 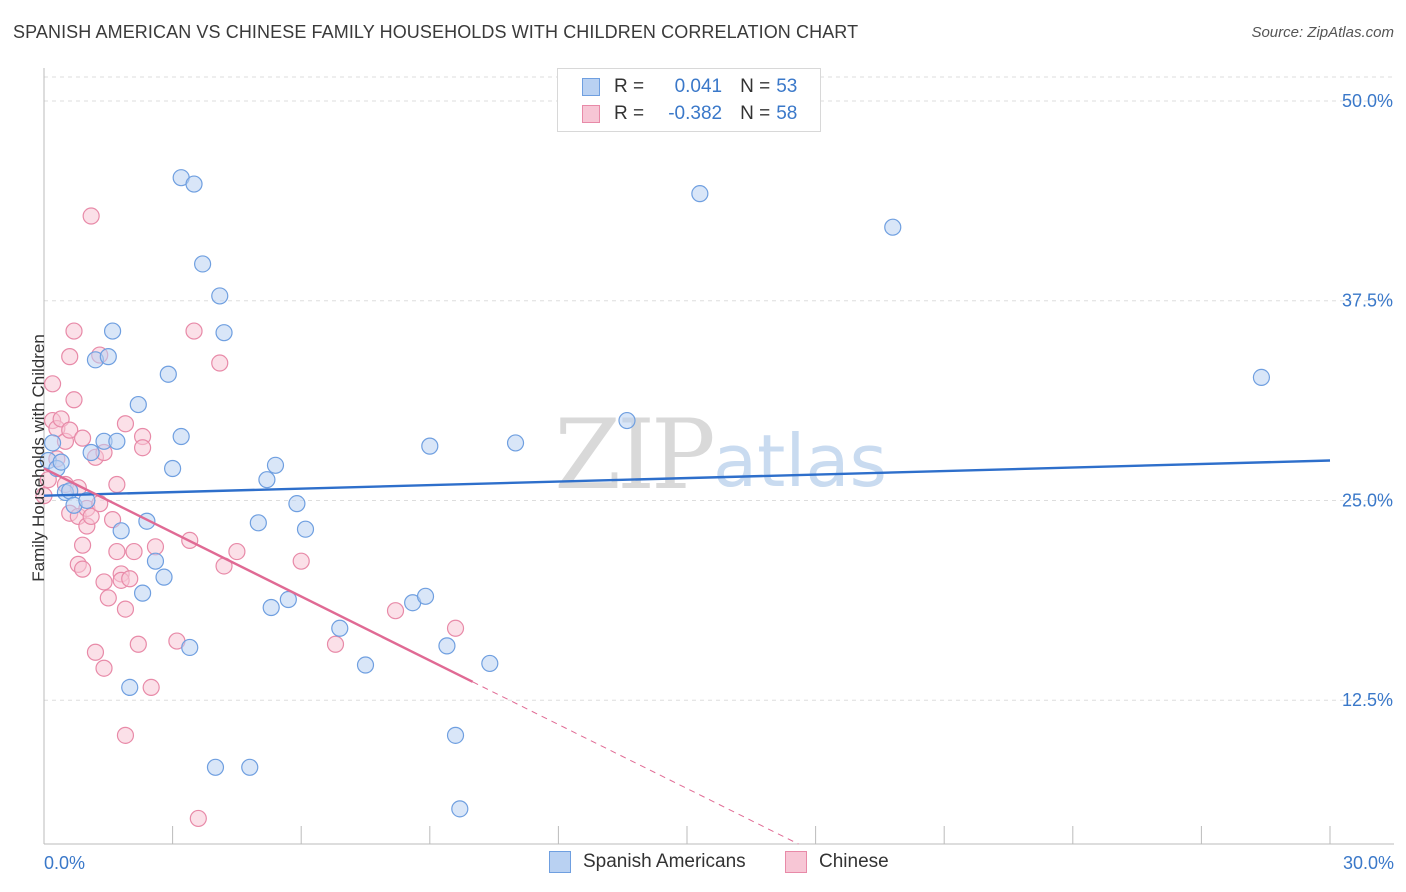 What do you see at coordinates (64, 863) in the screenshot?
I see `x-tick-label: 0.0%` at bounding box center [64, 863].